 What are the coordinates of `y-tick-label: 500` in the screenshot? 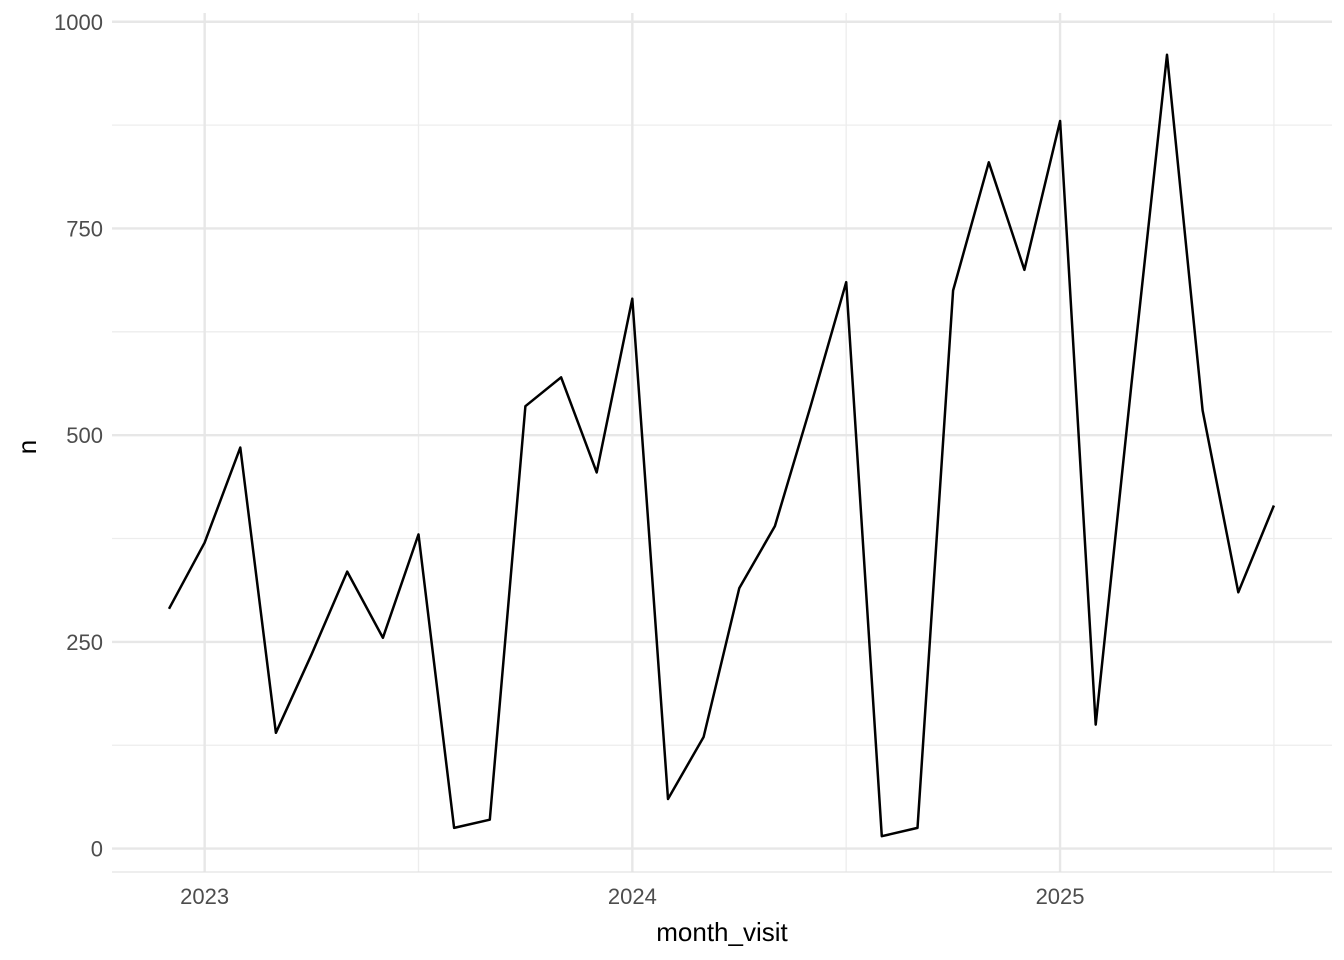 It's located at (84, 435).